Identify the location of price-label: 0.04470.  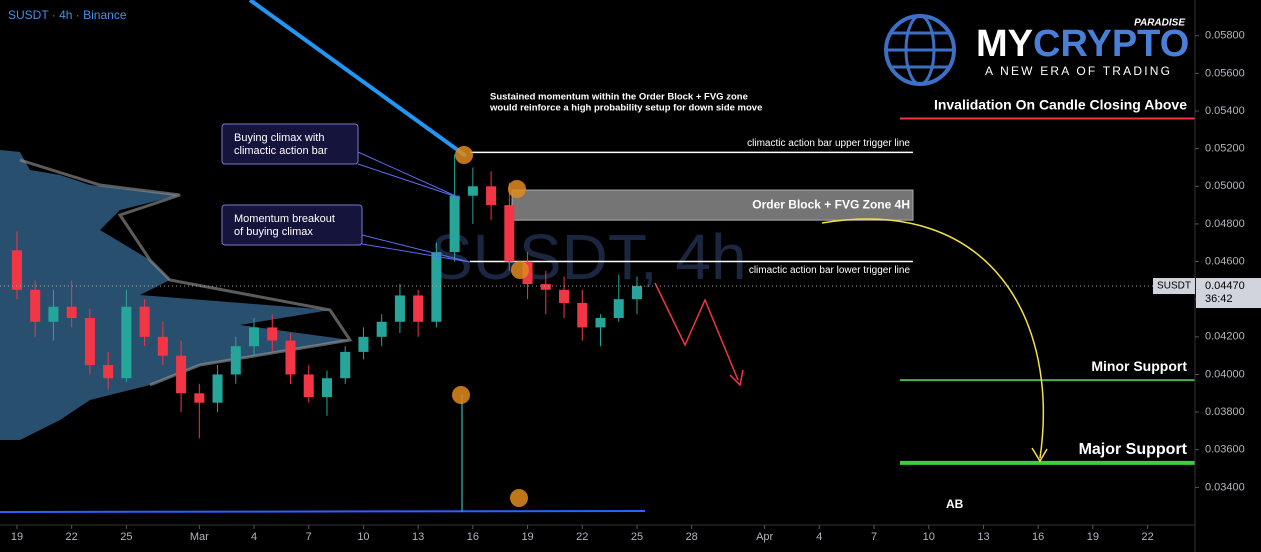
(1225, 286).